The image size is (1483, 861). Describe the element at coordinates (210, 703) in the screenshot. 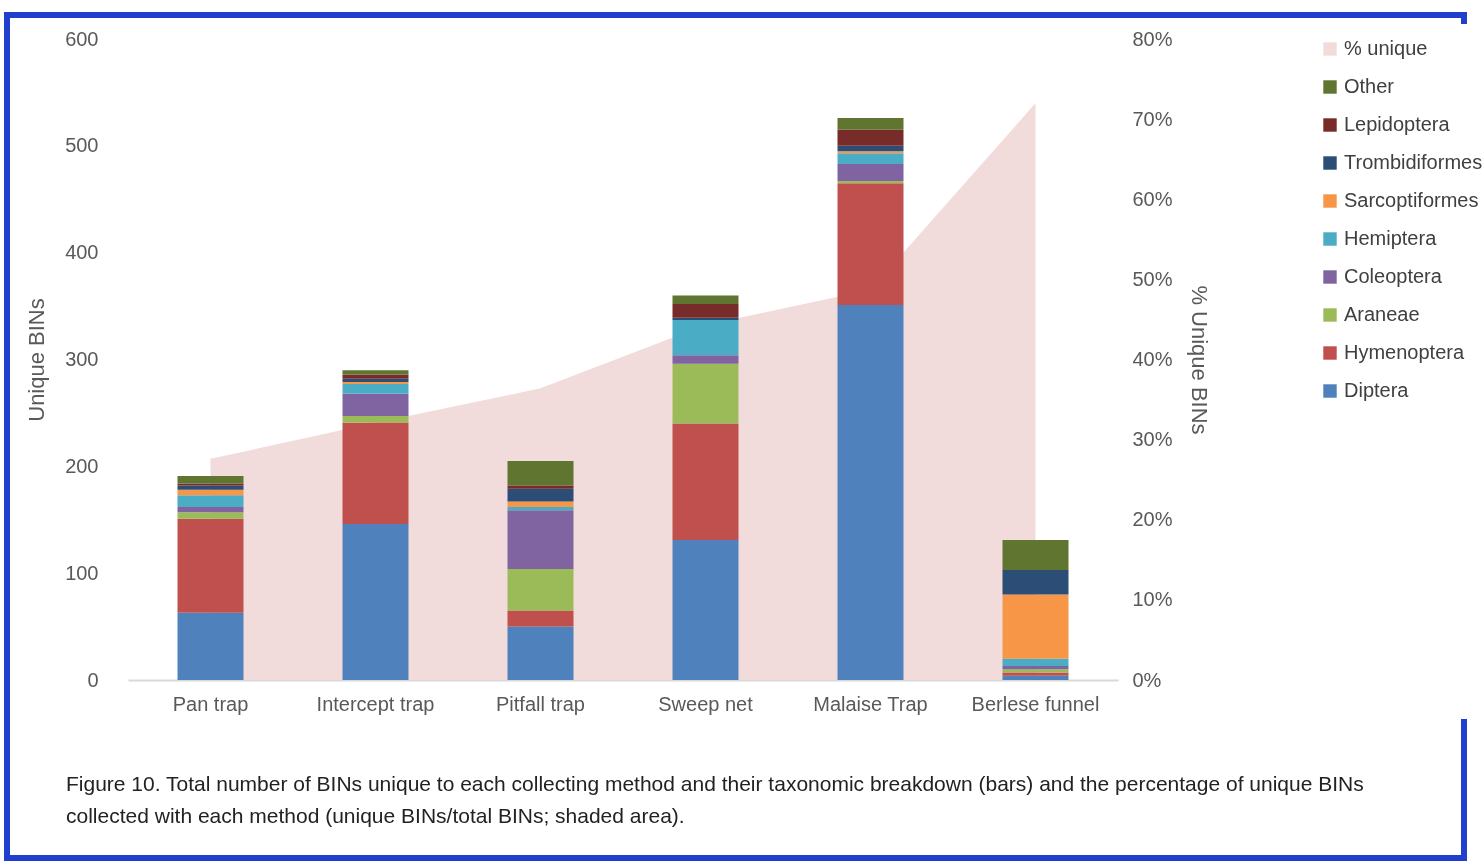

I see `x-tick-label: Pan trap` at that location.